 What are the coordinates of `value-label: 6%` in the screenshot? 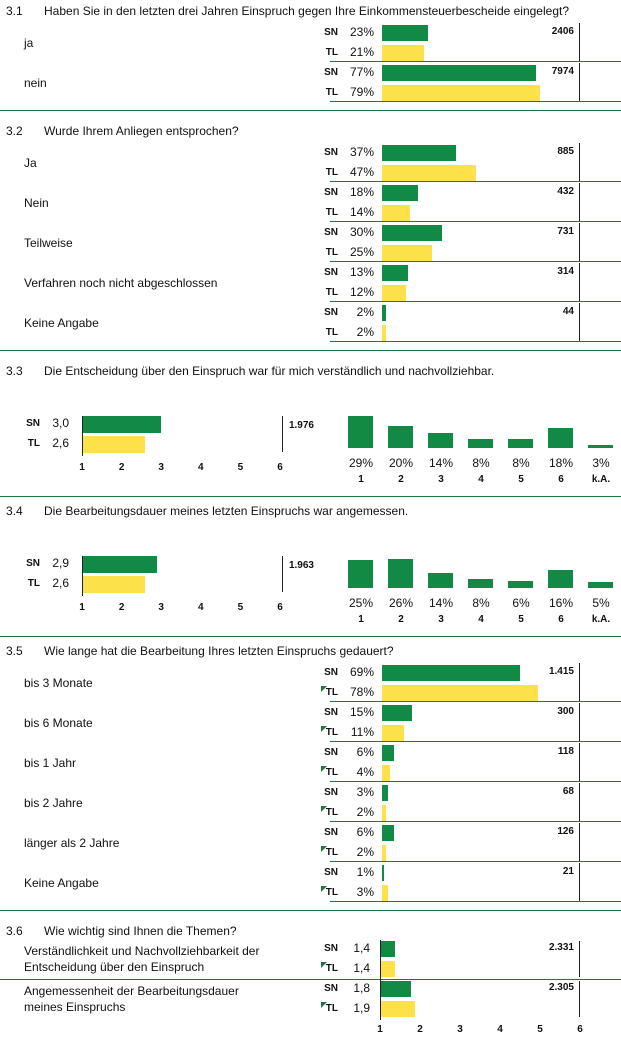 It's located at (365, 832).